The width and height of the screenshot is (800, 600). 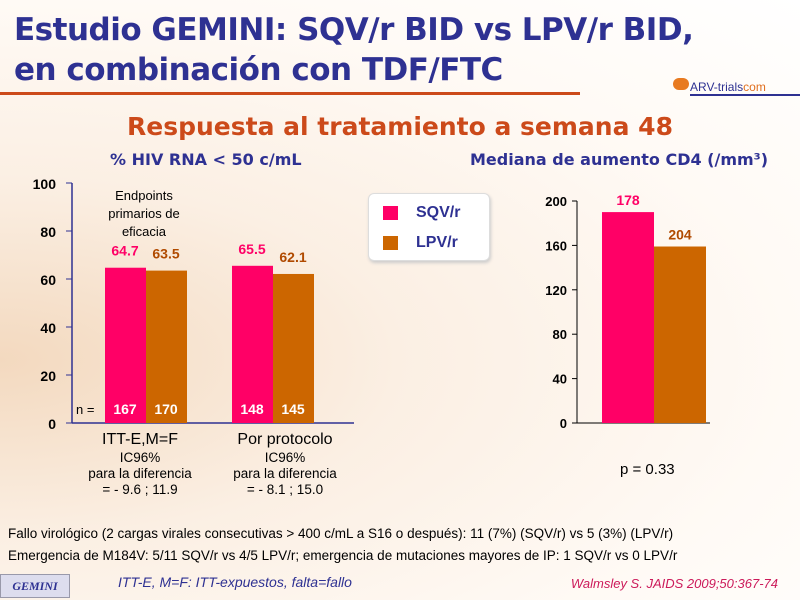 What do you see at coordinates (258, 70) in the screenshot?
I see `title-line-2: en combinación con TDF/FTC` at bounding box center [258, 70].